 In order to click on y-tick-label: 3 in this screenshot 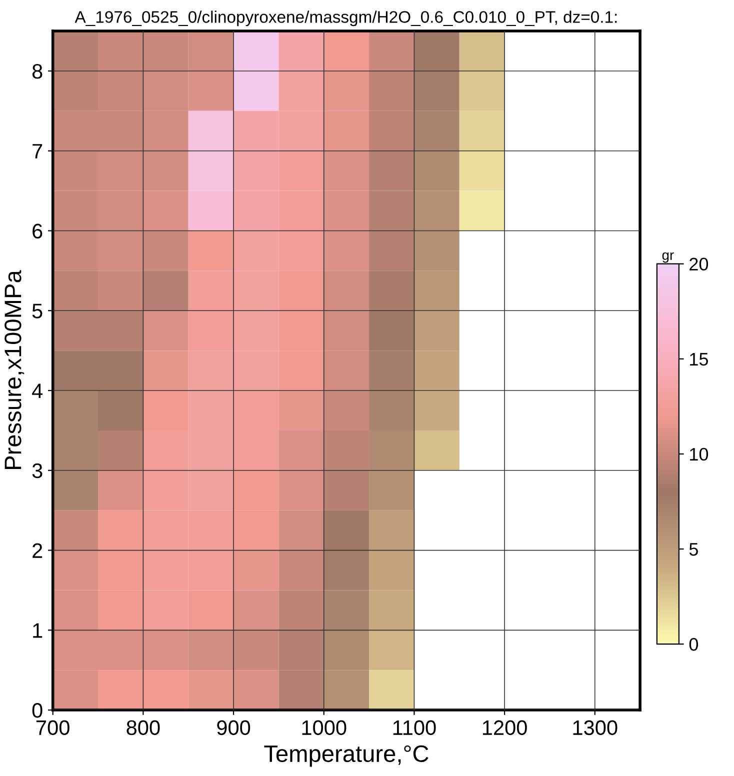, I will do `click(37, 470)`.